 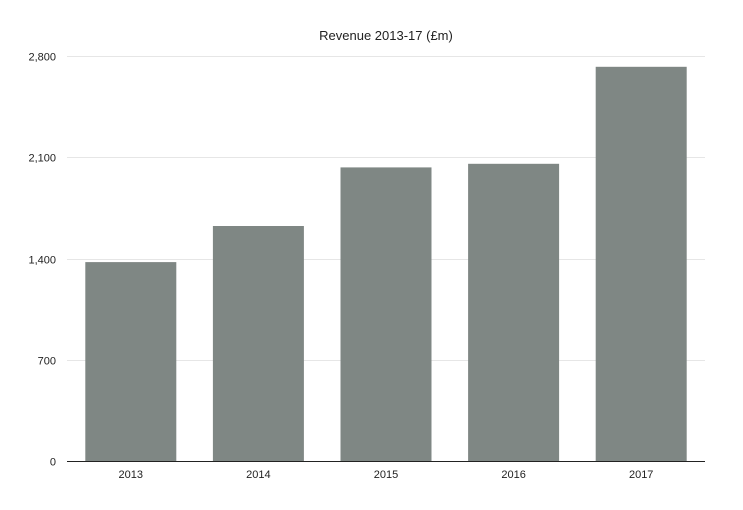 What do you see at coordinates (386, 35) in the screenshot?
I see `chart-title: Revenue 2013-17 (£m)` at bounding box center [386, 35].